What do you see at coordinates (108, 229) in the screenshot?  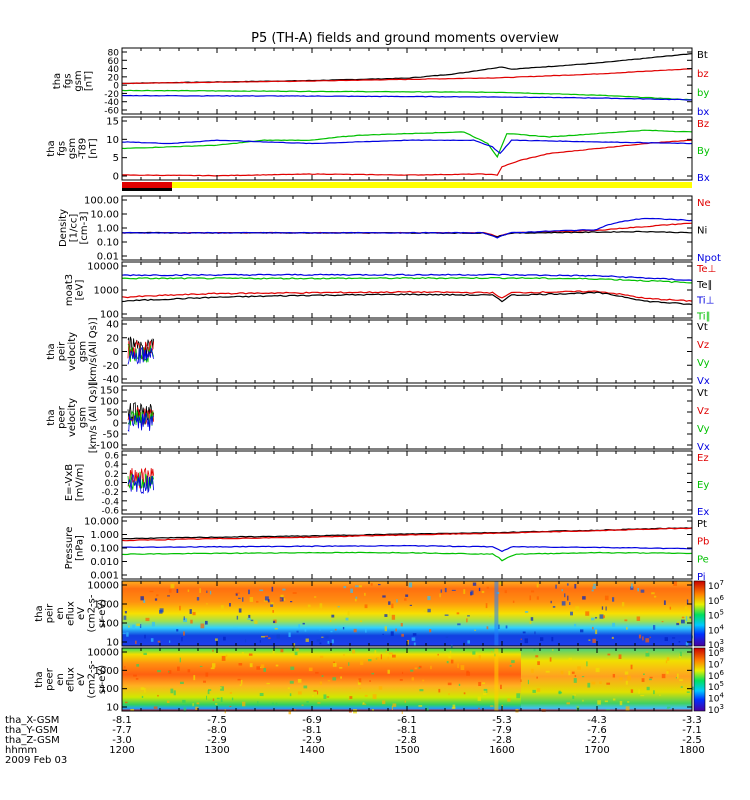 I see `y-tick-label: 1.00` at bounding box center [108, 229].